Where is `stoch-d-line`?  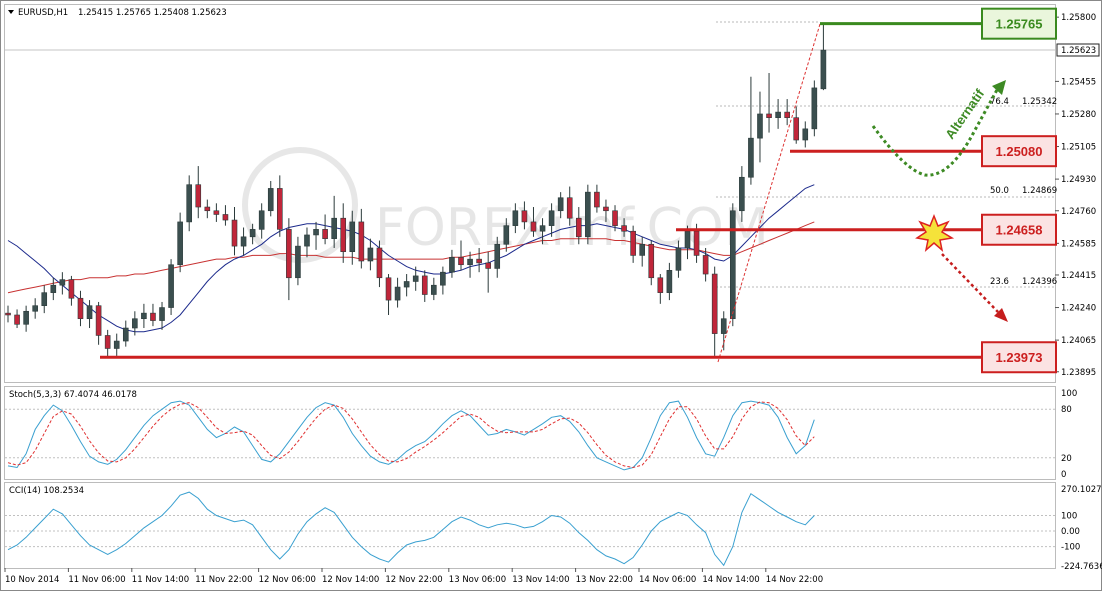 stoch-d-line is located at coordinates (411, 435).